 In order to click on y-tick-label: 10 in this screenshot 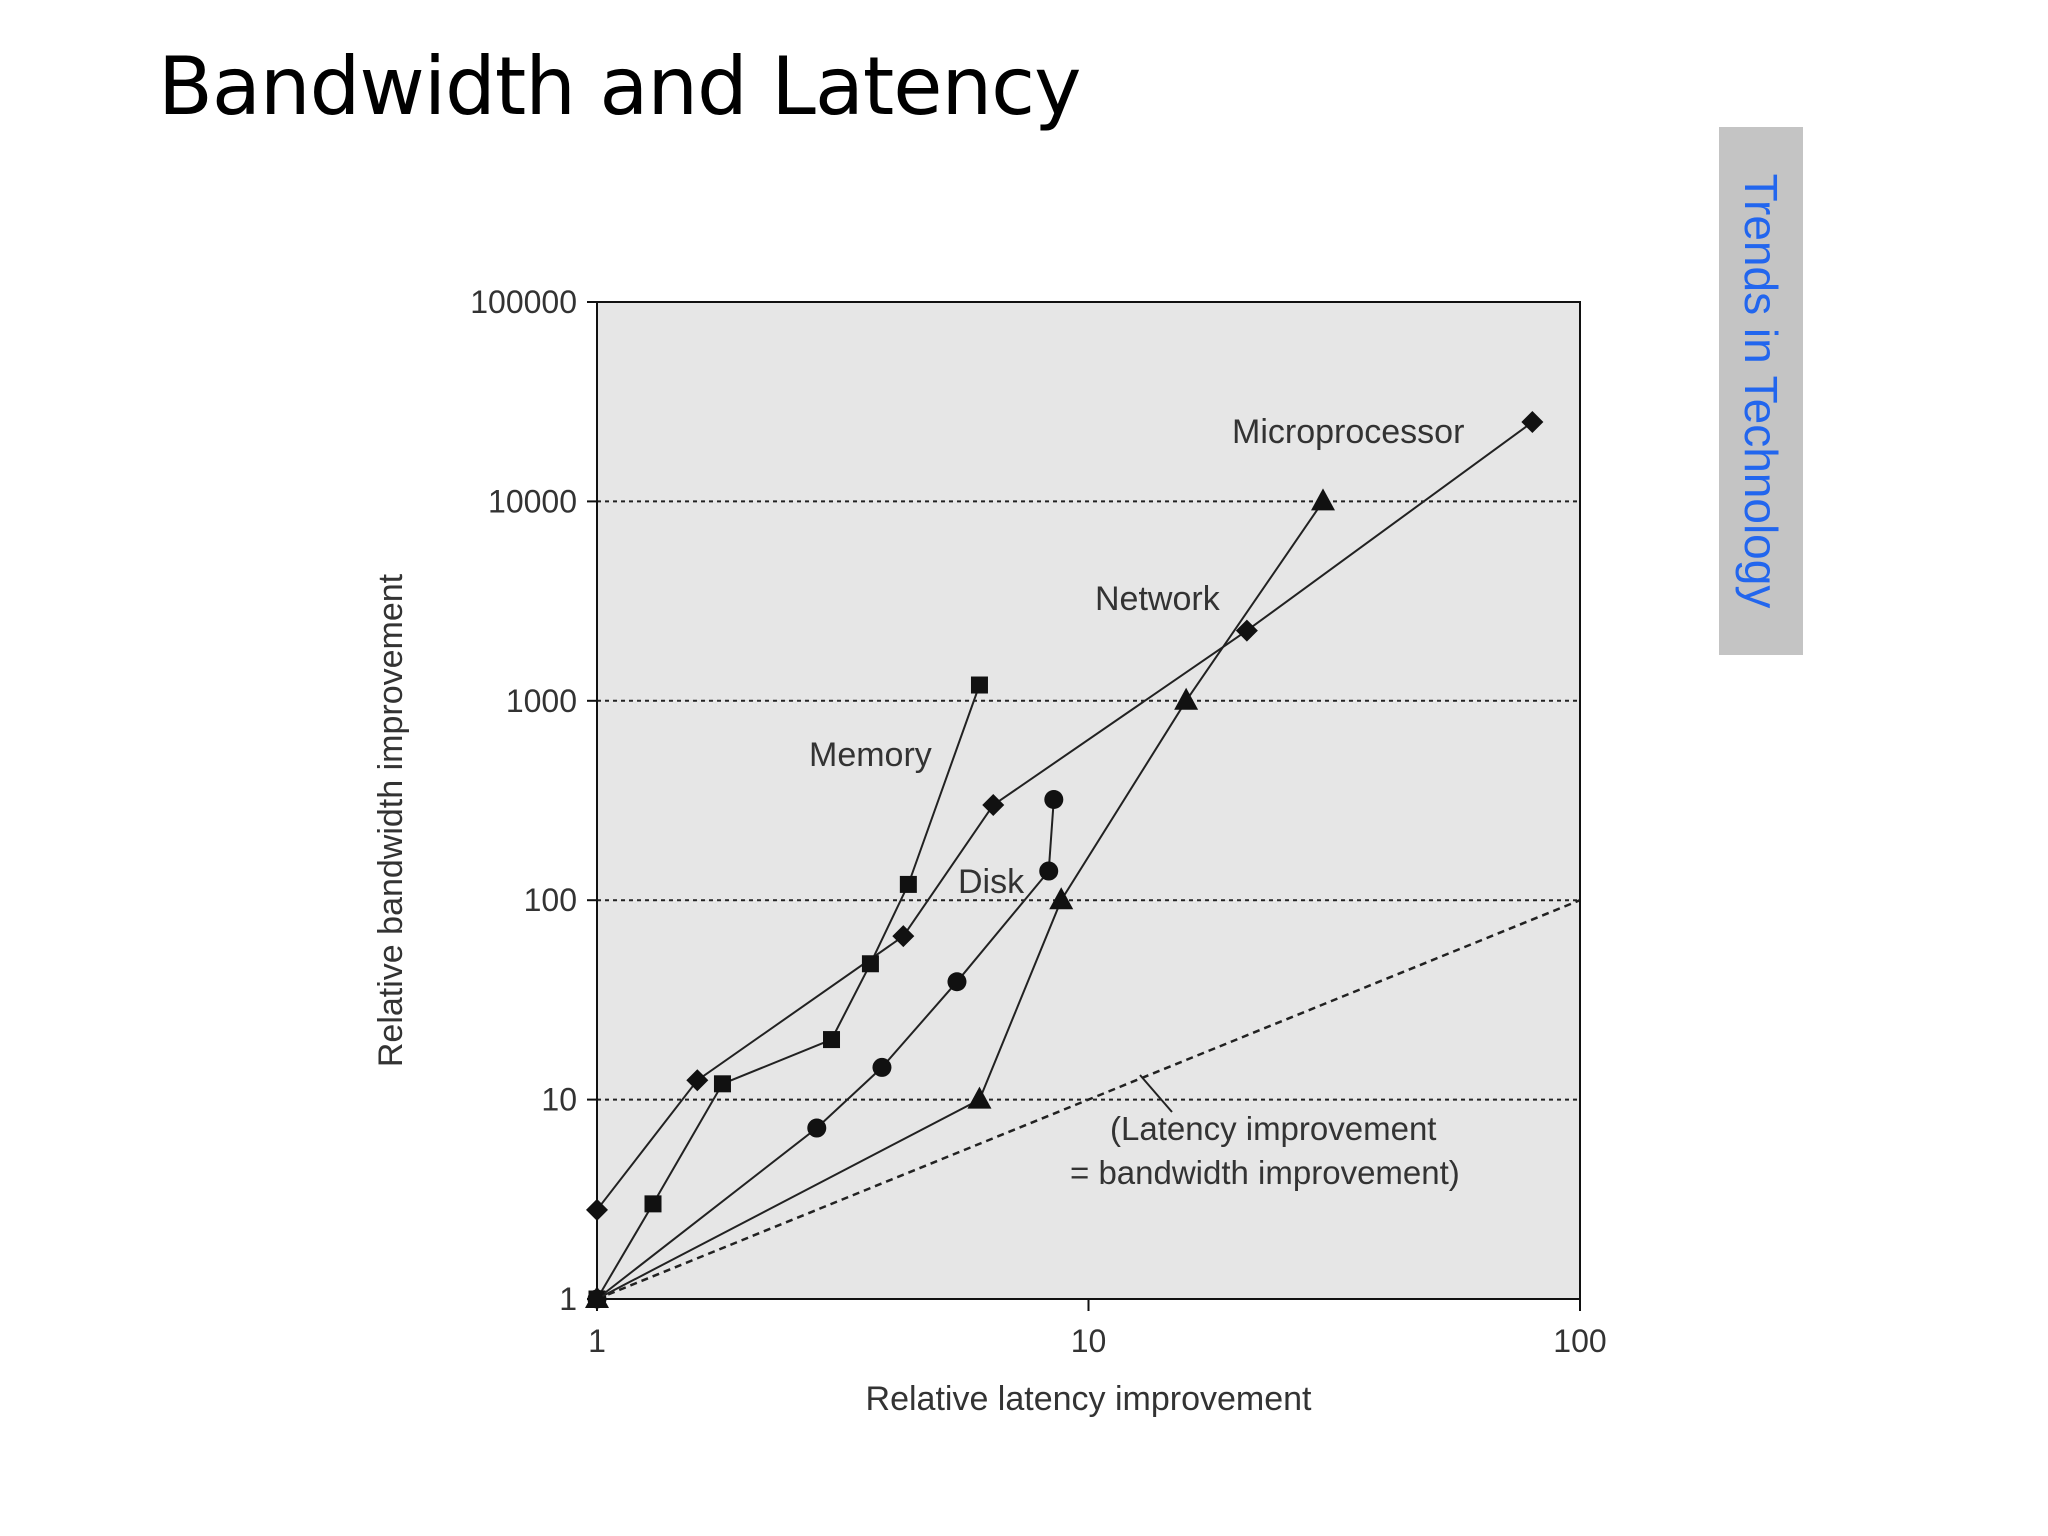, I will do `click(559, 1100)`.